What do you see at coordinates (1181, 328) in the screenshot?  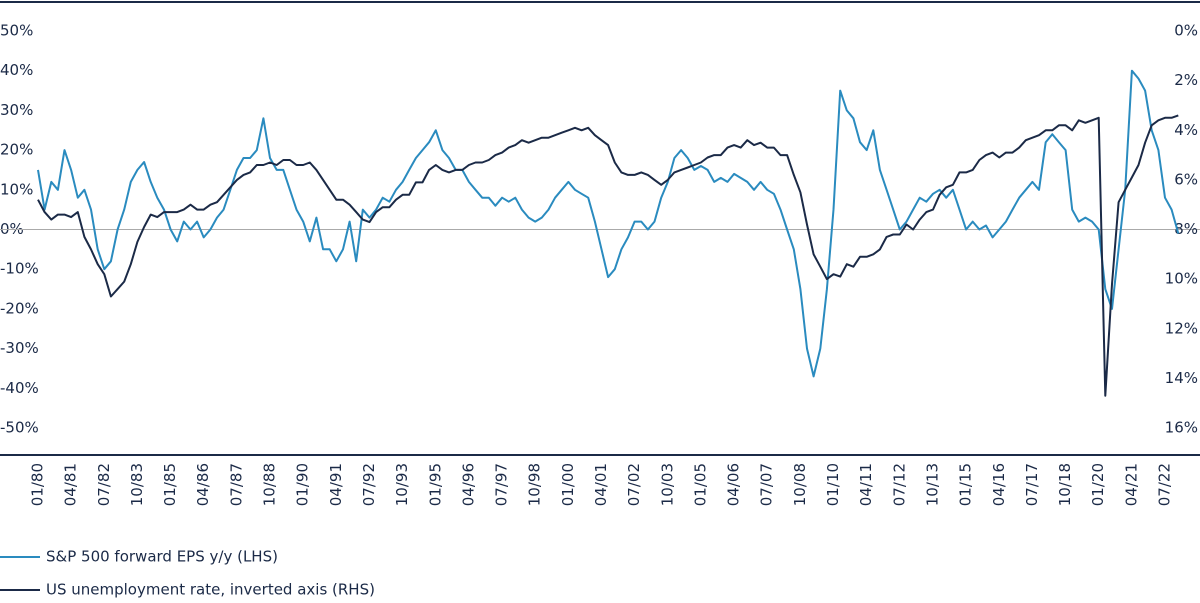 I see `y2-tick-label: 12%` at bounding box center [1181, 328].